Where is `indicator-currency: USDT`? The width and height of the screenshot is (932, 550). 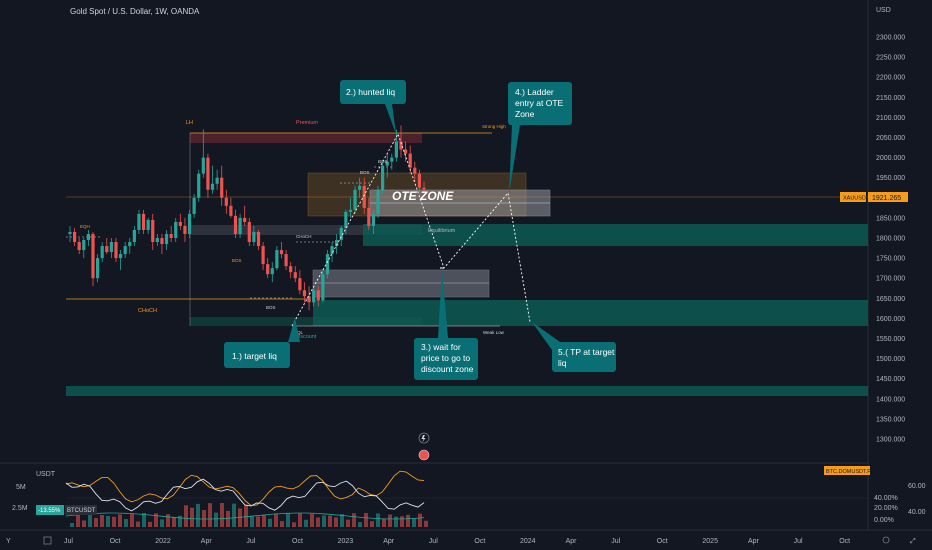 indicator-currency: USDT is located at coordinates (46, 474).